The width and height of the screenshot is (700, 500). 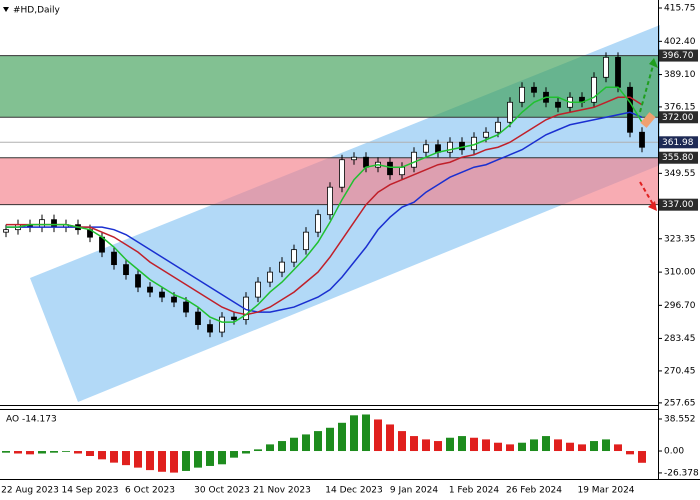 I want to click on y-tick-label: 349.55, so click(x=680, y=174).